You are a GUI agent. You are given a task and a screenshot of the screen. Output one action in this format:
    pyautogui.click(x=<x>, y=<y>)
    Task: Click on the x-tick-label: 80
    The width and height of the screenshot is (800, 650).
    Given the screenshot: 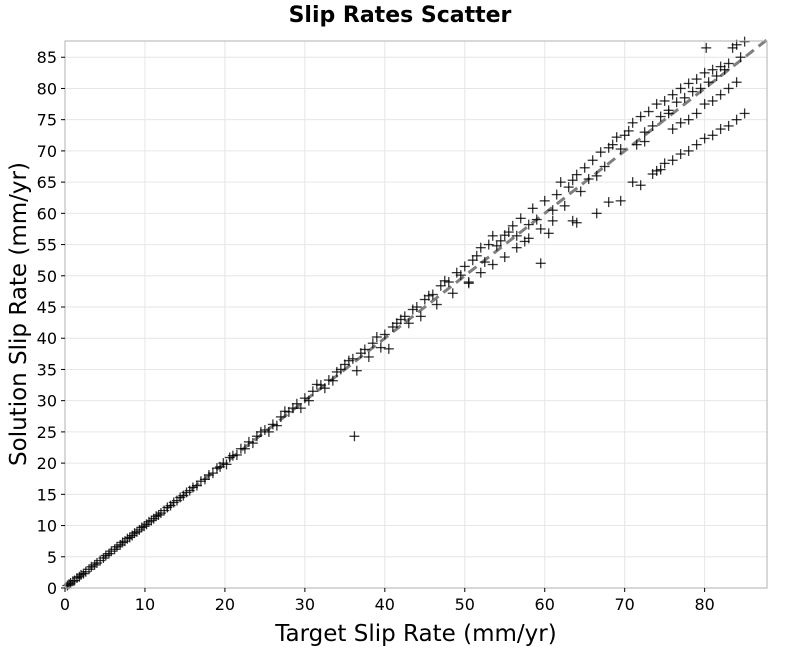 What is the action you would take?
    pyautogui.click(x=704, y=604)
    